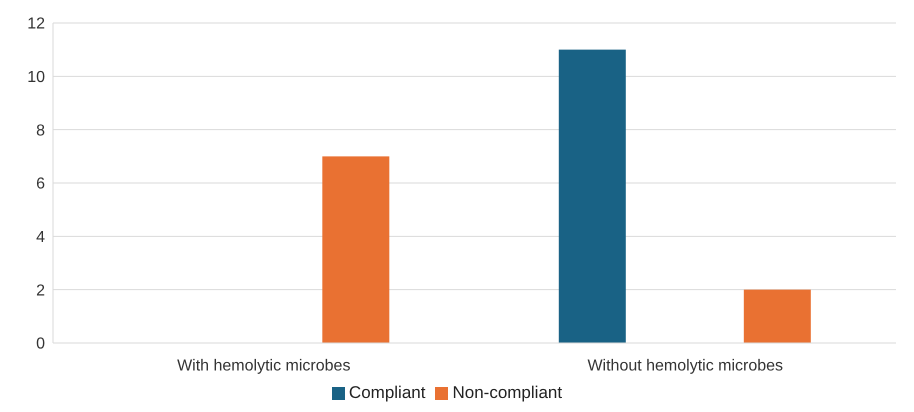  What do you see at coordinates (36, 24) in the screenshot?
I see `y-tick-label: 12` at bounding box center [36, 24].